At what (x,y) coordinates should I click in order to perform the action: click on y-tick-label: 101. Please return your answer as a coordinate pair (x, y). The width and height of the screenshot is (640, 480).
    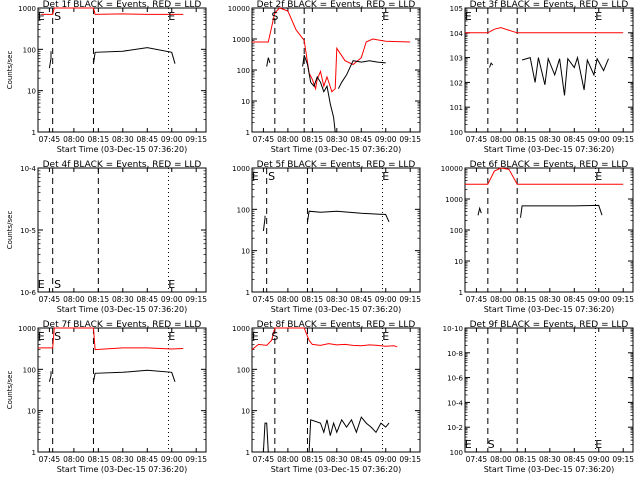
    Looking at the image, I should click on (456, 108).